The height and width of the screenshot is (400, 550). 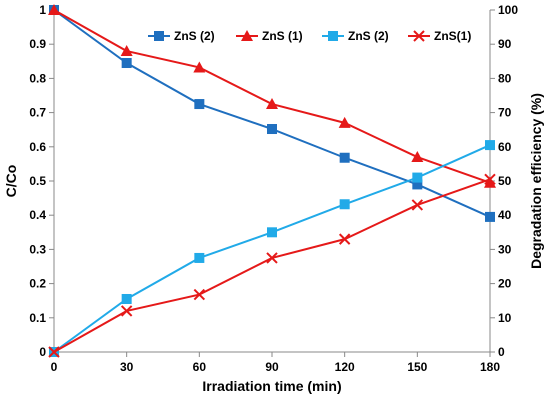 I want to click on y-left-tick-label: 0.9, so click(x=37, y=44).